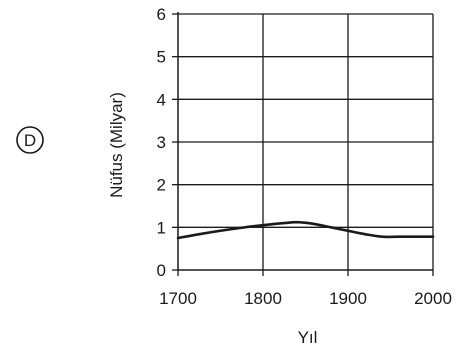 The image size is (462, 351). I want to click on y-tick-label-0: 0, so click(161, 270).